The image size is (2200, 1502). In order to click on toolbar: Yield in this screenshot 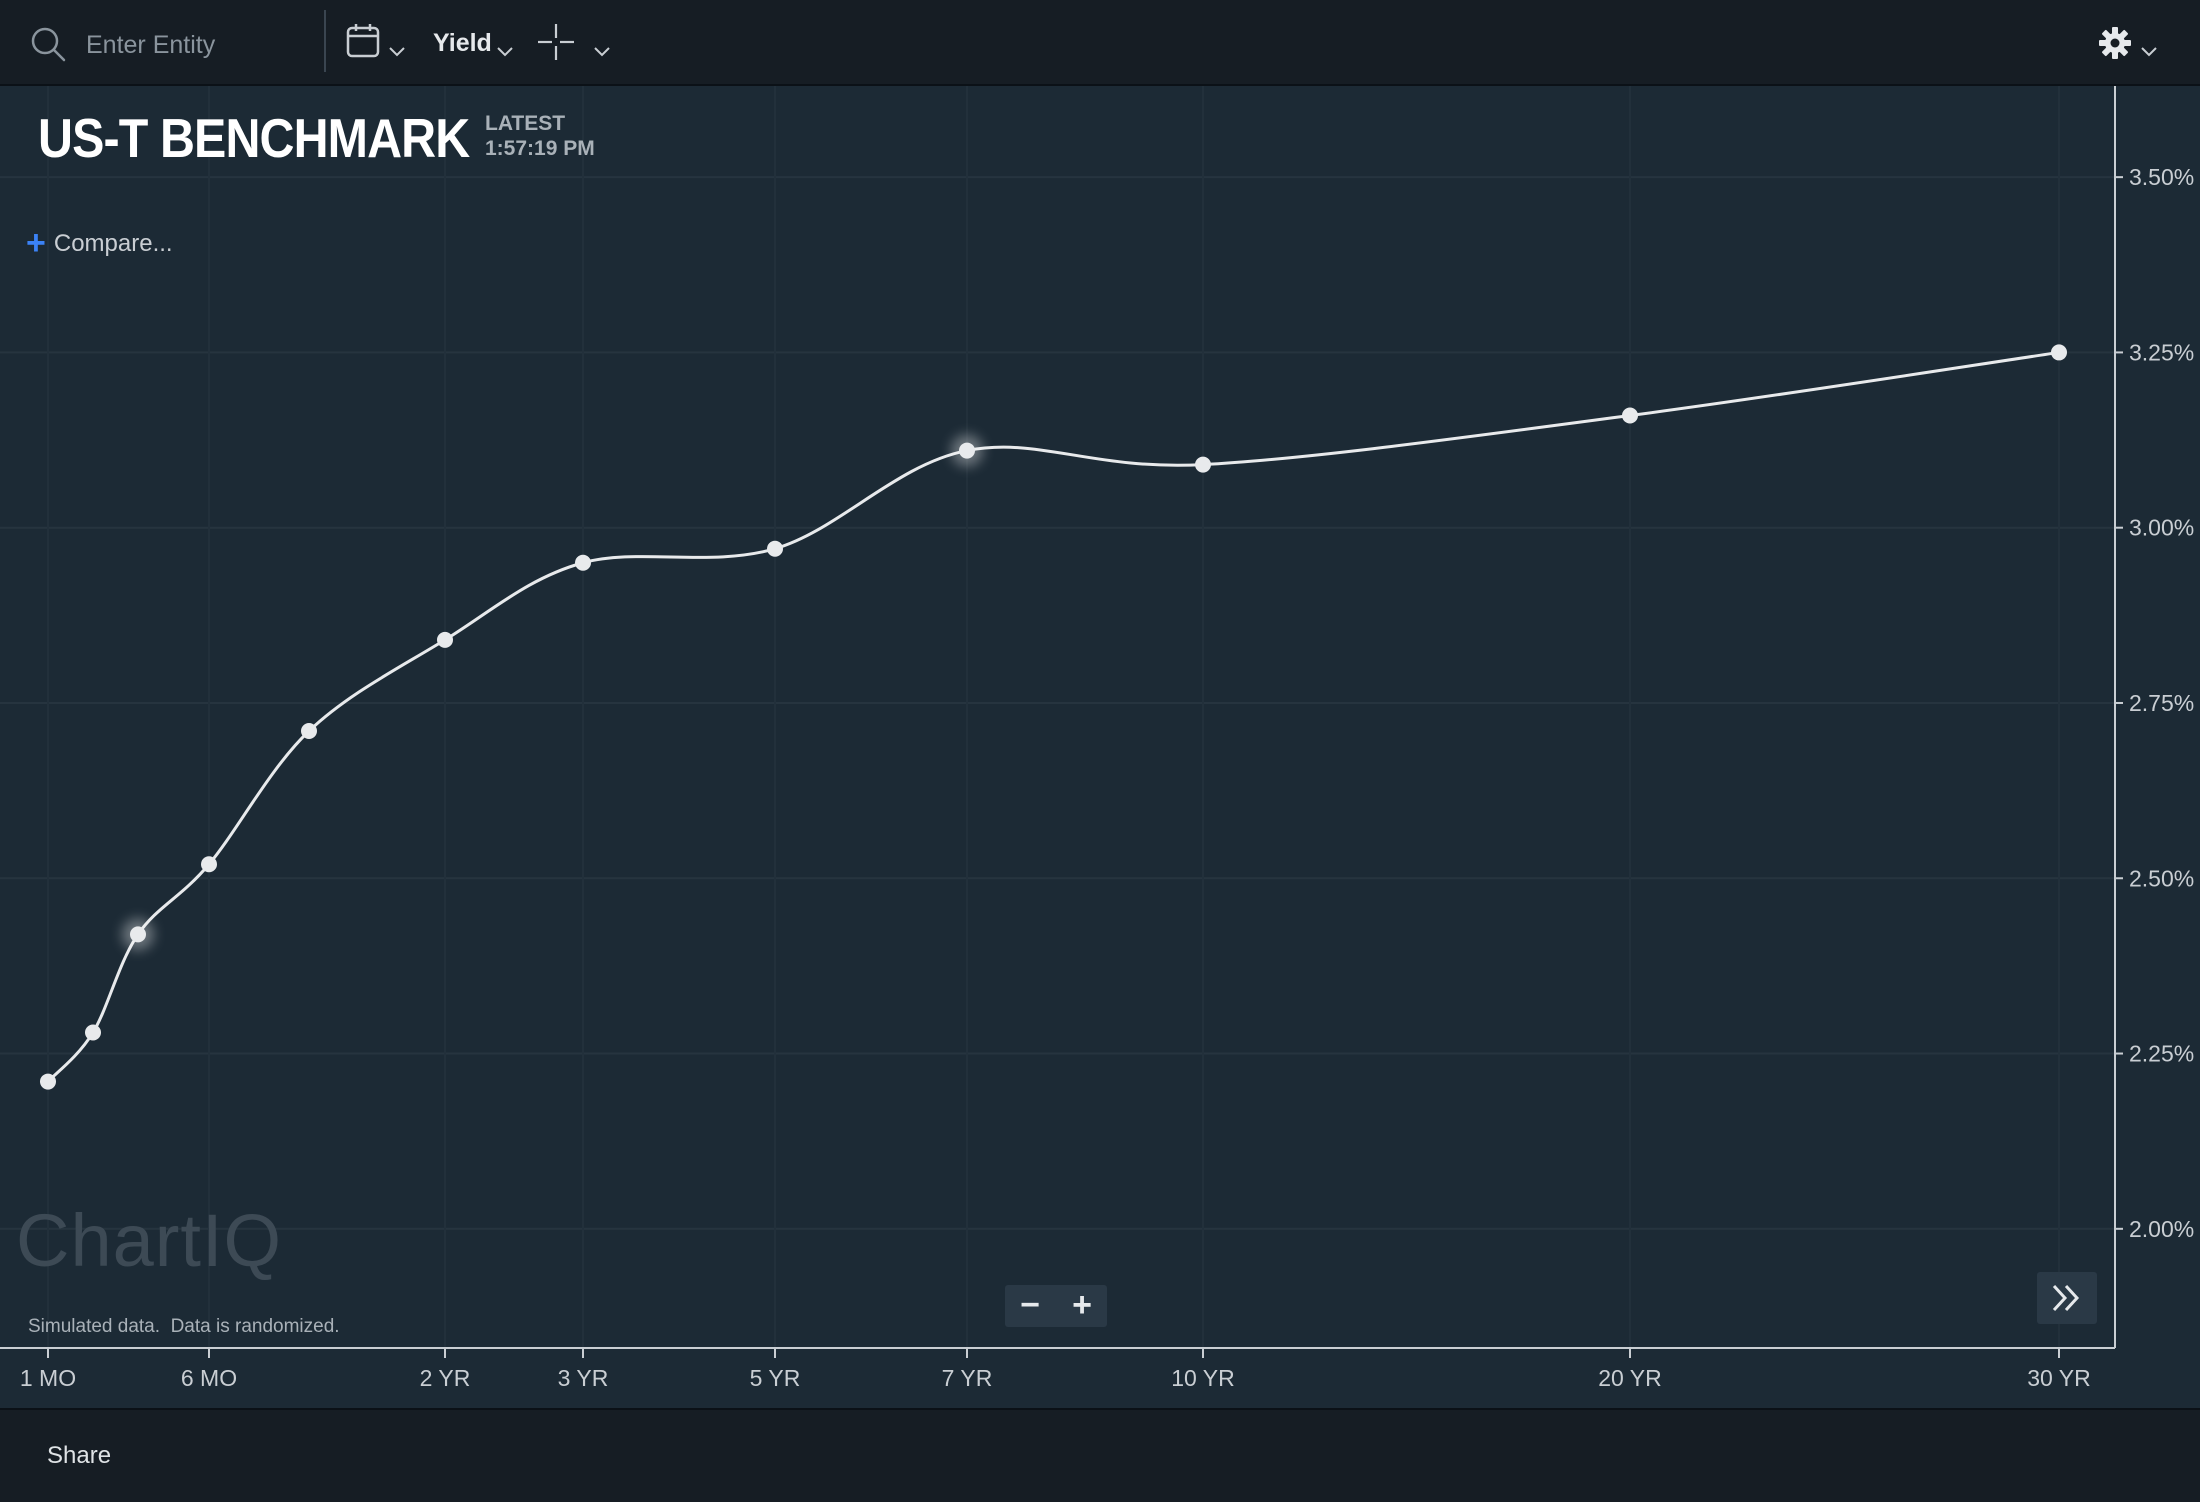, I will do `click(1100, 43)`.